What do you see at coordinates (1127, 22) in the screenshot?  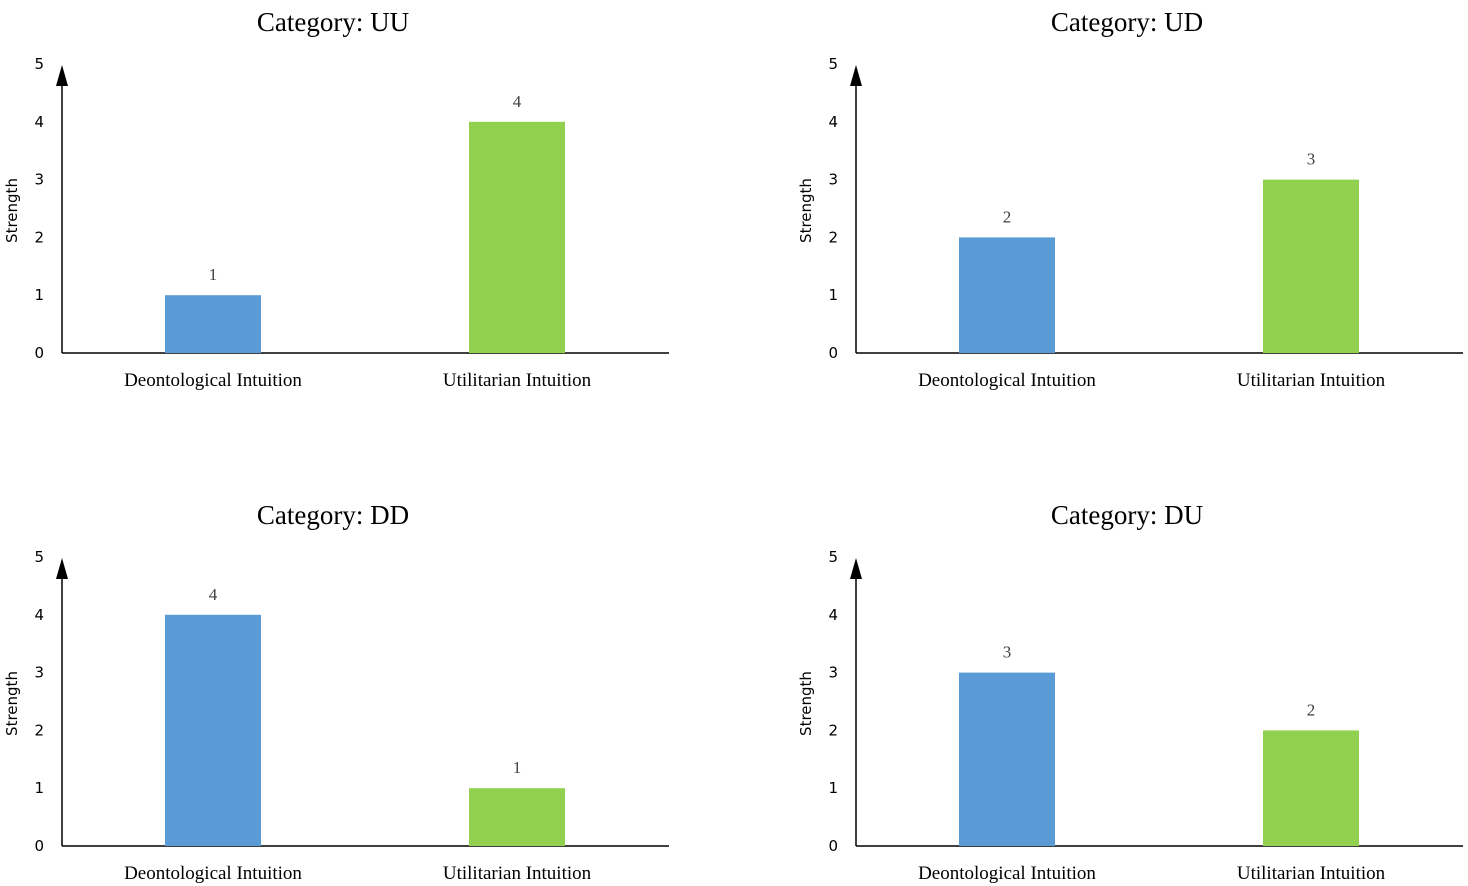 I see `chart-title: Category: UD` at bounding box center [1127, 22].